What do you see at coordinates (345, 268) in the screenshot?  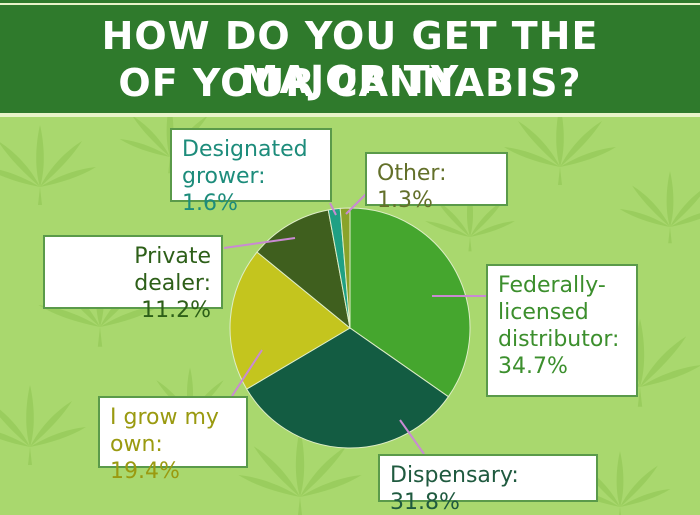 I see `pie-slice-other` at bounding box center [345, 268].